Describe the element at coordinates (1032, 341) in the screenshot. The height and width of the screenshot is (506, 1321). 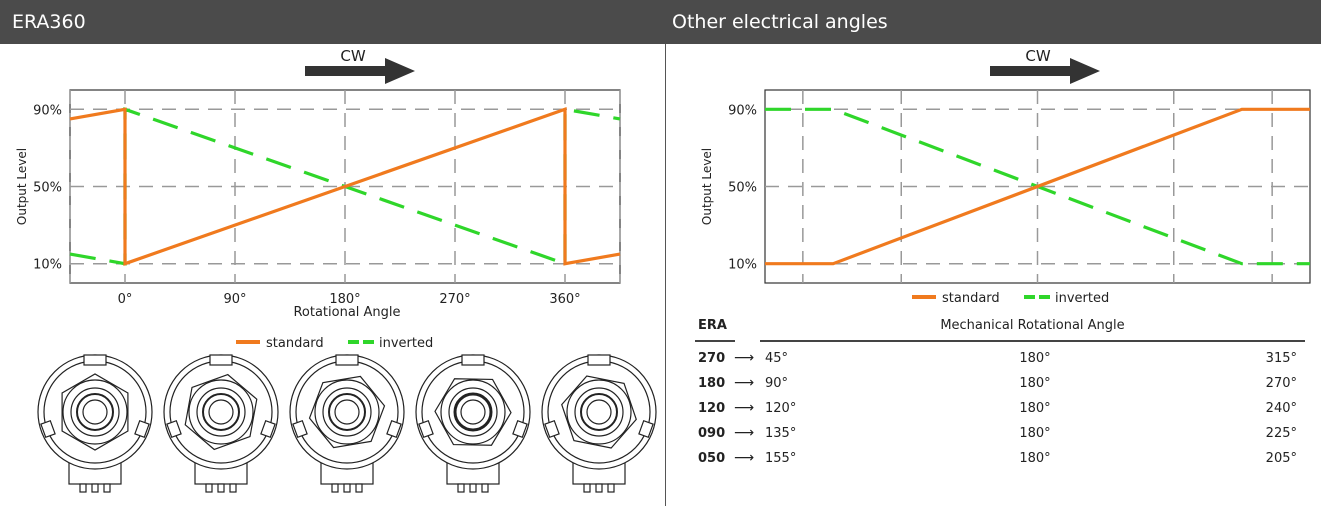
I see `angle-header-underline` at that location.